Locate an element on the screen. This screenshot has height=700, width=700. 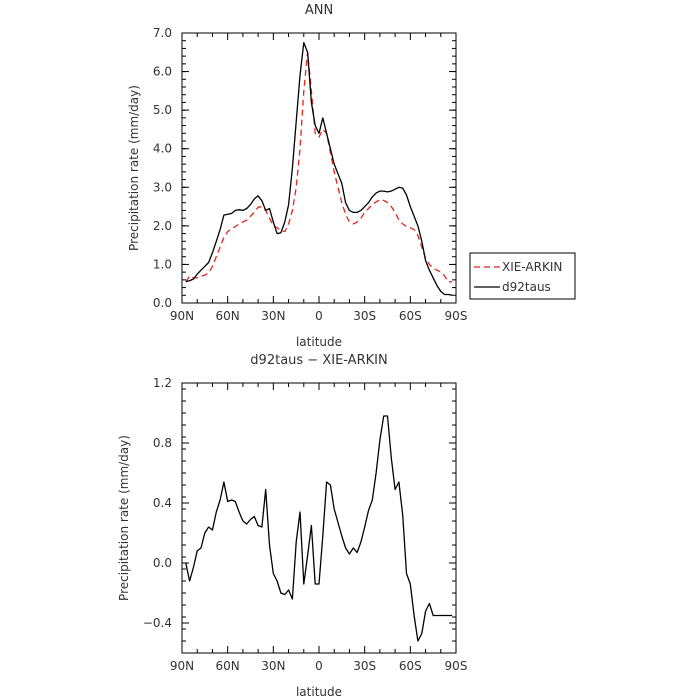
y-tick-label: 3.0 is located at coordinates (162, 187).